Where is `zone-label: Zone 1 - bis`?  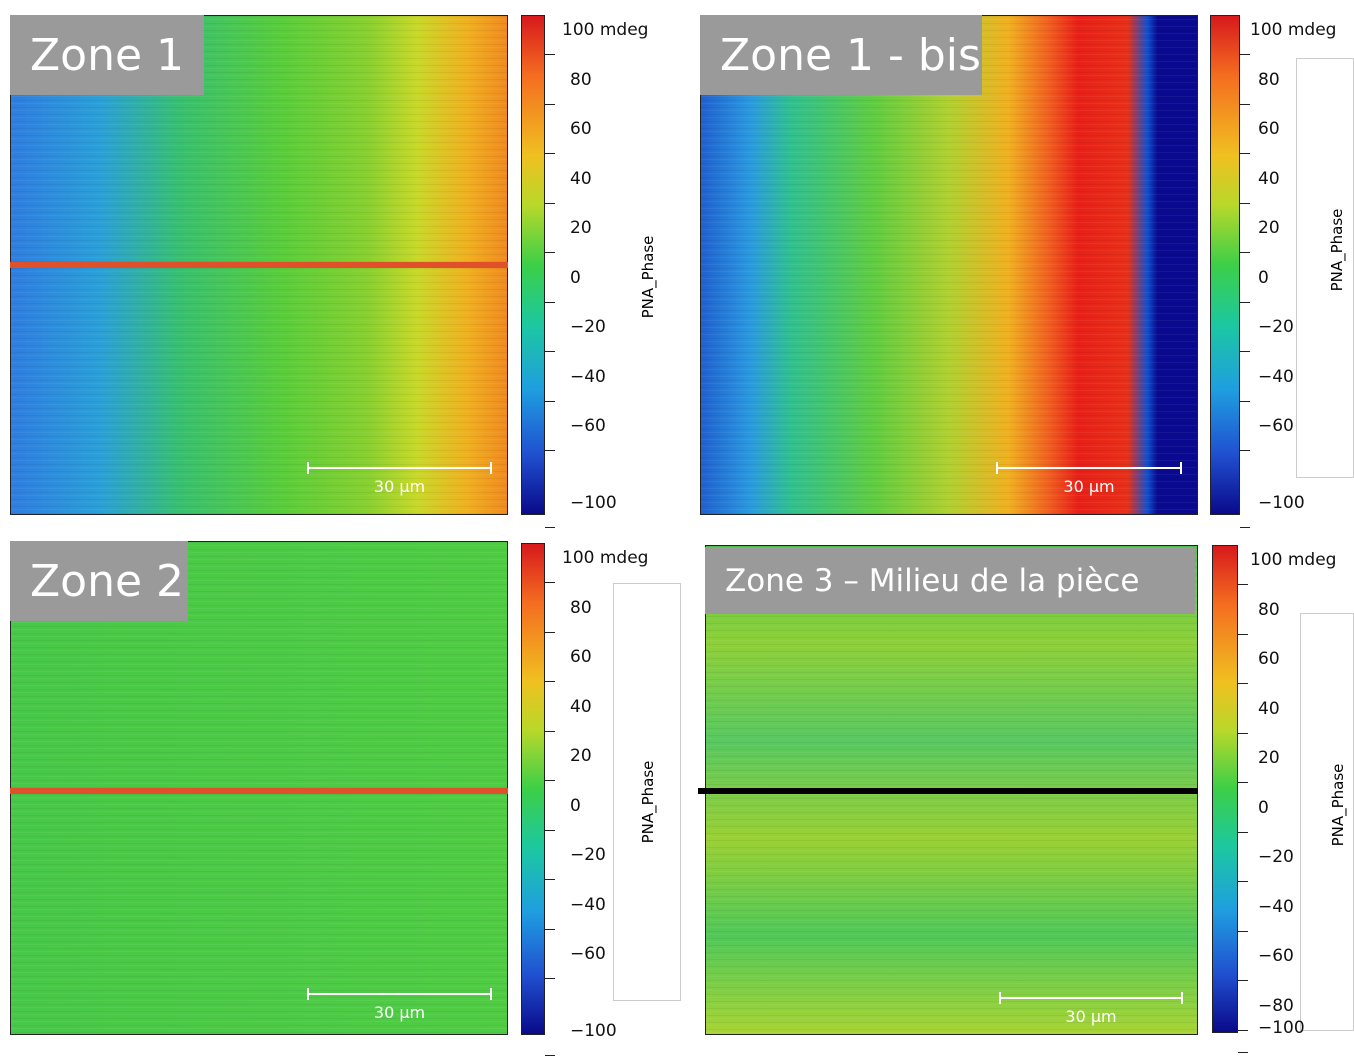
zone-label: Zone 1 - bis is located at coordinates (841, 55).